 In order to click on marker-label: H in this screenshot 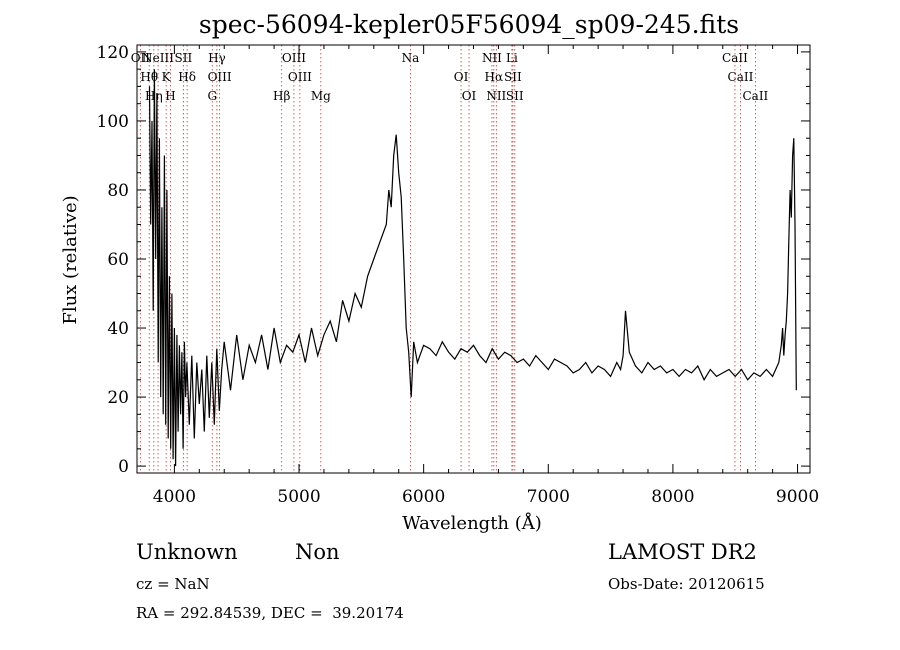, I will do `click(170, 96)`.